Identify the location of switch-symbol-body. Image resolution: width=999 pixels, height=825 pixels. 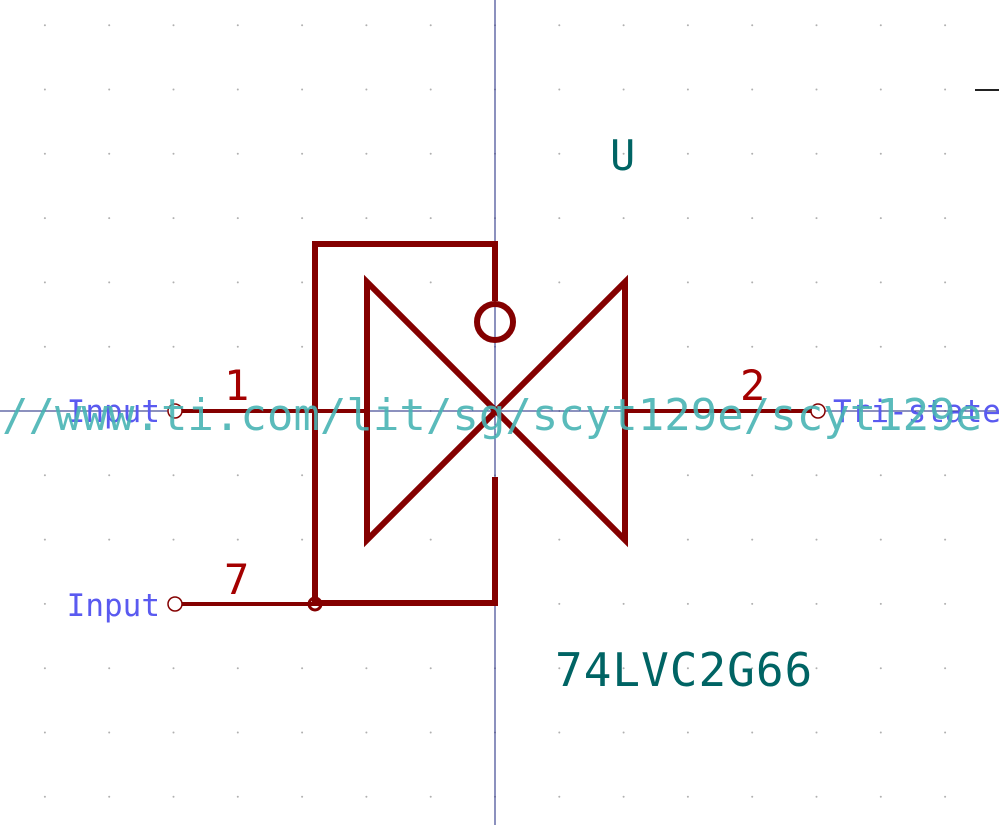
(470, 423).